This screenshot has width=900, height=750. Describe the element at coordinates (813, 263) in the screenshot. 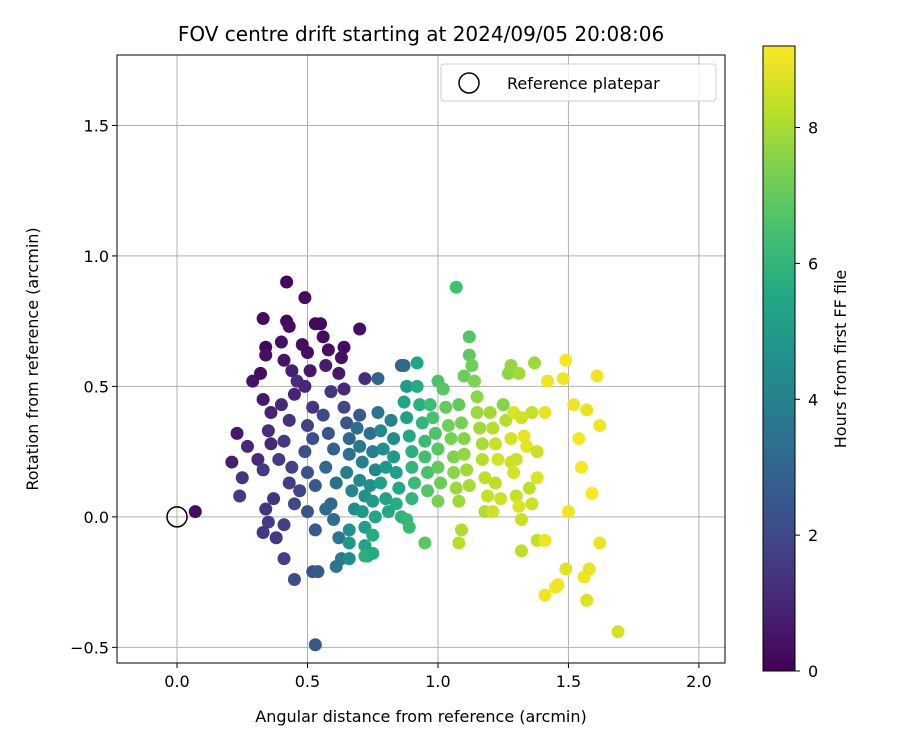

I see `colorbar-tick-label: 6` at that location.